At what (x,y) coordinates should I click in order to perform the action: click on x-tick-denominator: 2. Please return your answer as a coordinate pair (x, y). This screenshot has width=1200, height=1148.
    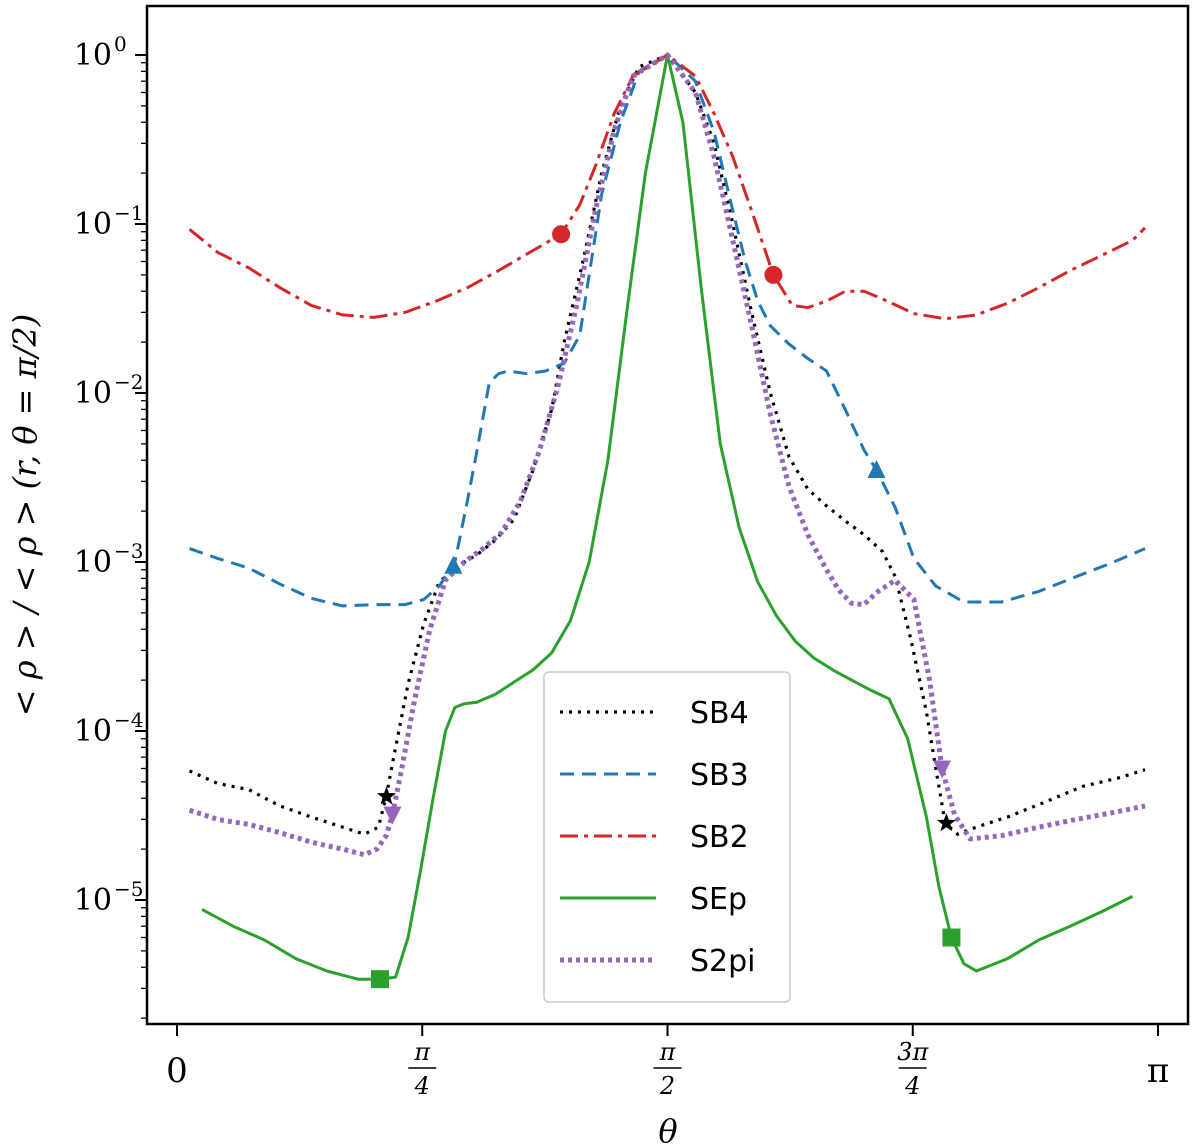
    Looking at the image, I should click on (667, 1086).